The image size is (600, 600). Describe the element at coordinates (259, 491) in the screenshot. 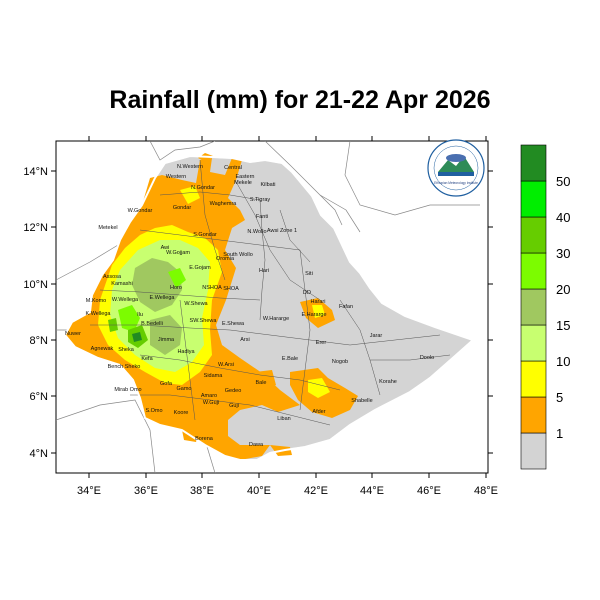

I see `x-tick-label: 40°E` at that location.